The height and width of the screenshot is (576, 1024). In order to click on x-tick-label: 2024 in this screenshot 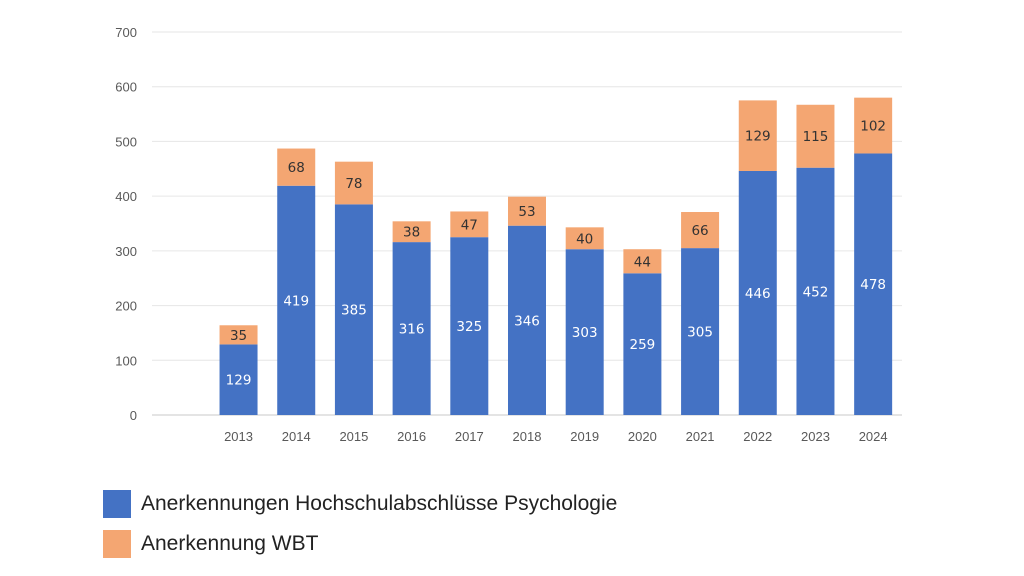, I will do `click(873, 436)`.